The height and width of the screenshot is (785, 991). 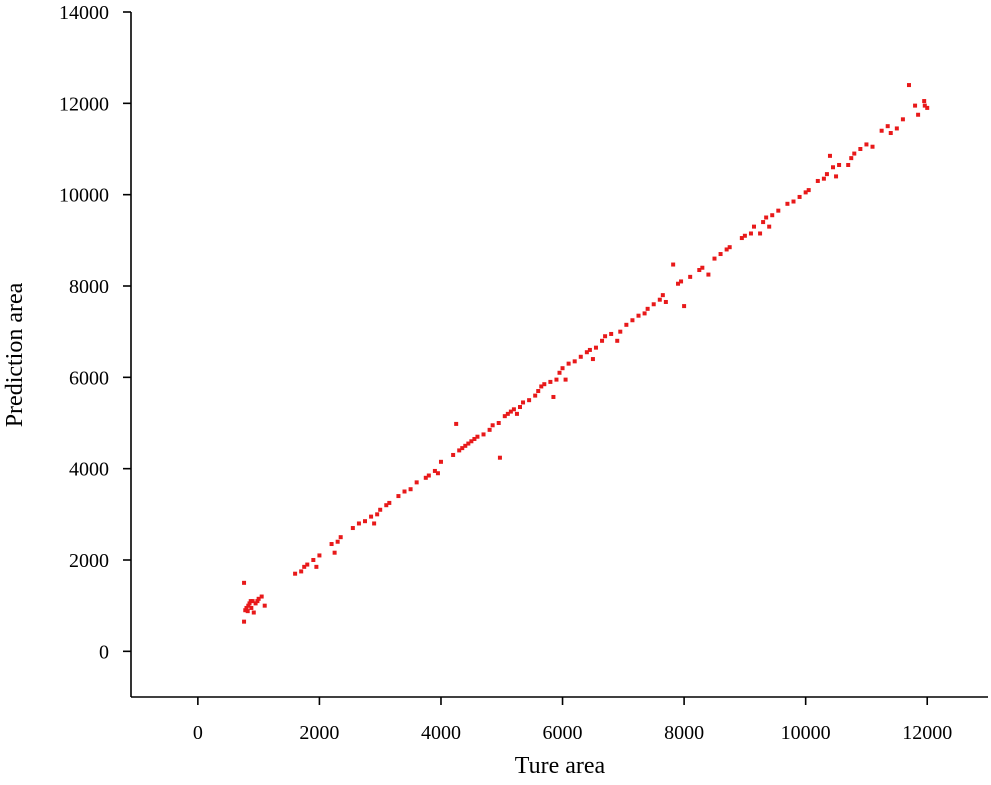 I want to click on x-tick-label: 8000, so click(x=684, y=733).